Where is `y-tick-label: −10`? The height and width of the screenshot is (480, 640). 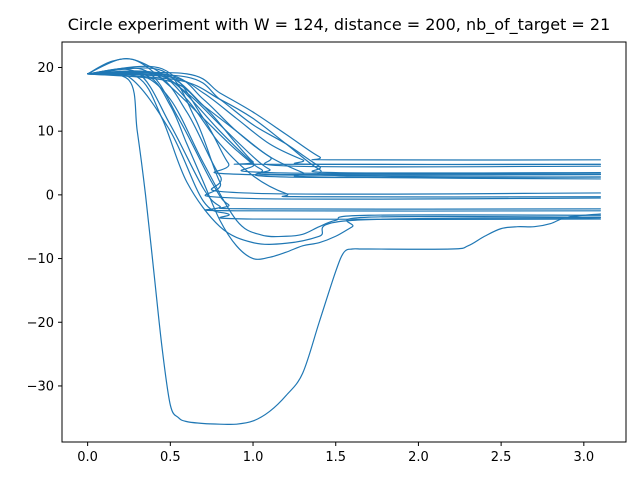
y-tick-label: −10 is located at coordinates (40, 259).